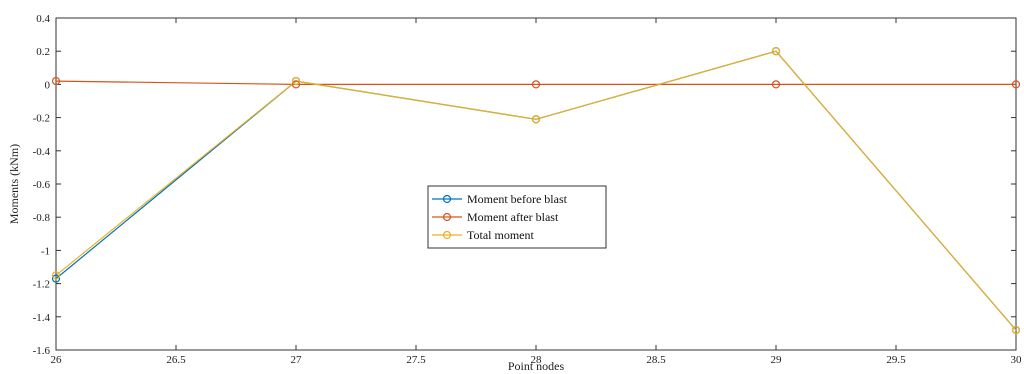 The image size is (1024, 374). I want to click on x-tick-label: 26, so click(57, 360).